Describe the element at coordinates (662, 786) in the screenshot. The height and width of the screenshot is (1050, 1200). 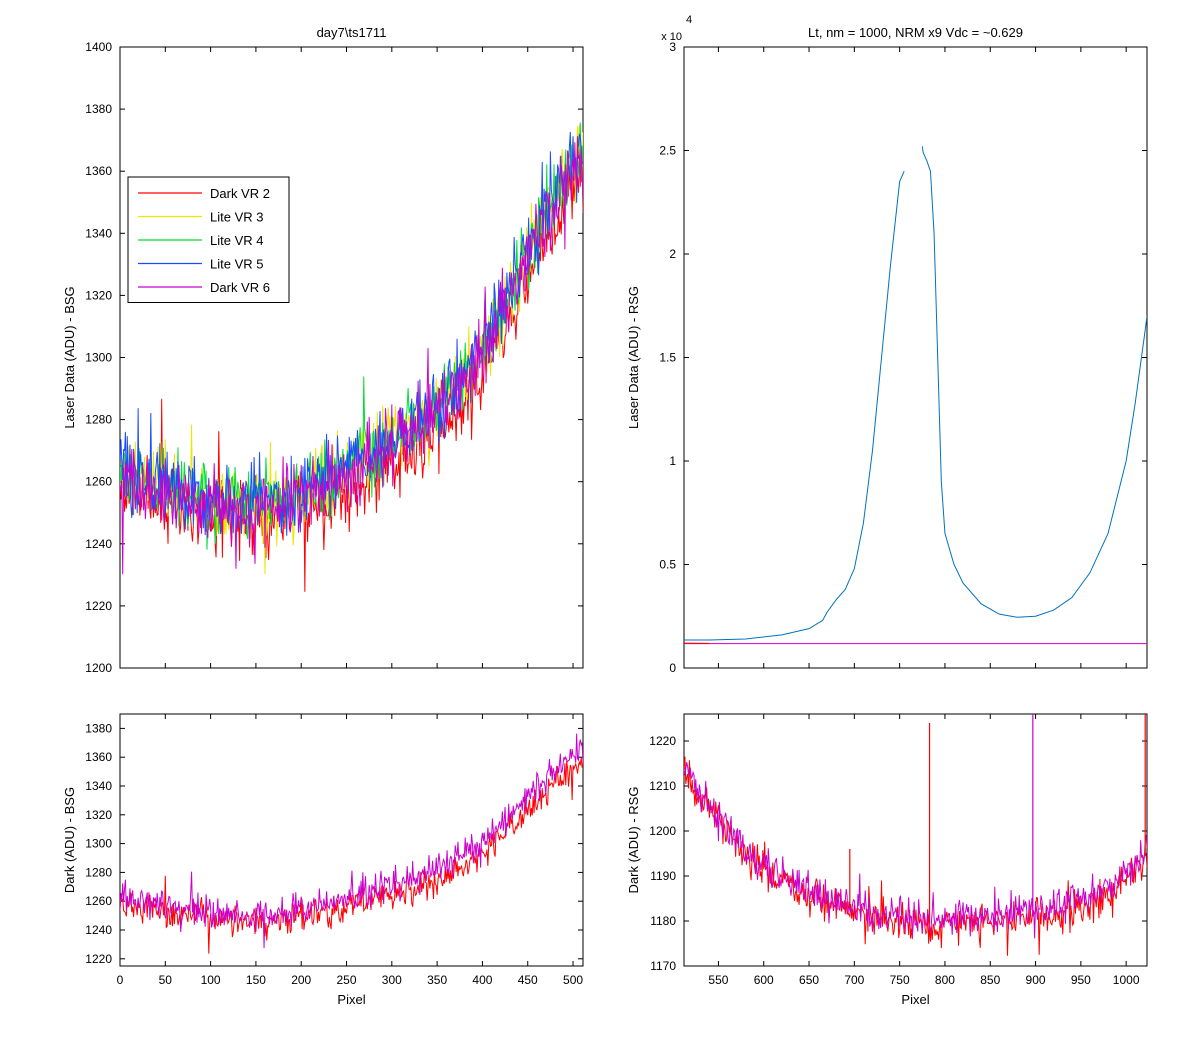
I see `y-tick-label: 1210` at that location.